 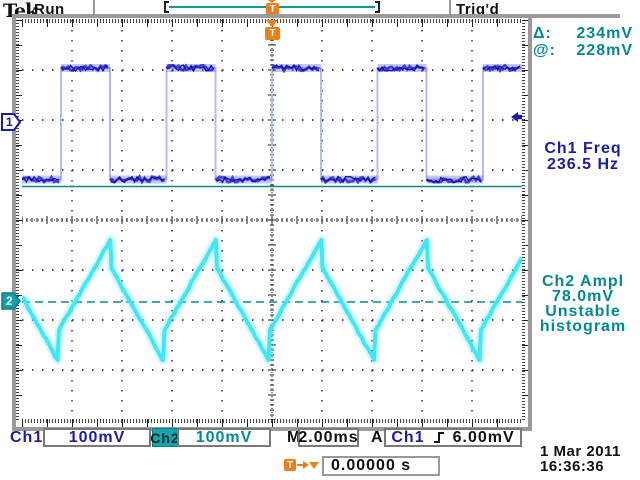 I want to click on cursor-delta-readout: Δ: 234mV, so click(x=583, y=34).